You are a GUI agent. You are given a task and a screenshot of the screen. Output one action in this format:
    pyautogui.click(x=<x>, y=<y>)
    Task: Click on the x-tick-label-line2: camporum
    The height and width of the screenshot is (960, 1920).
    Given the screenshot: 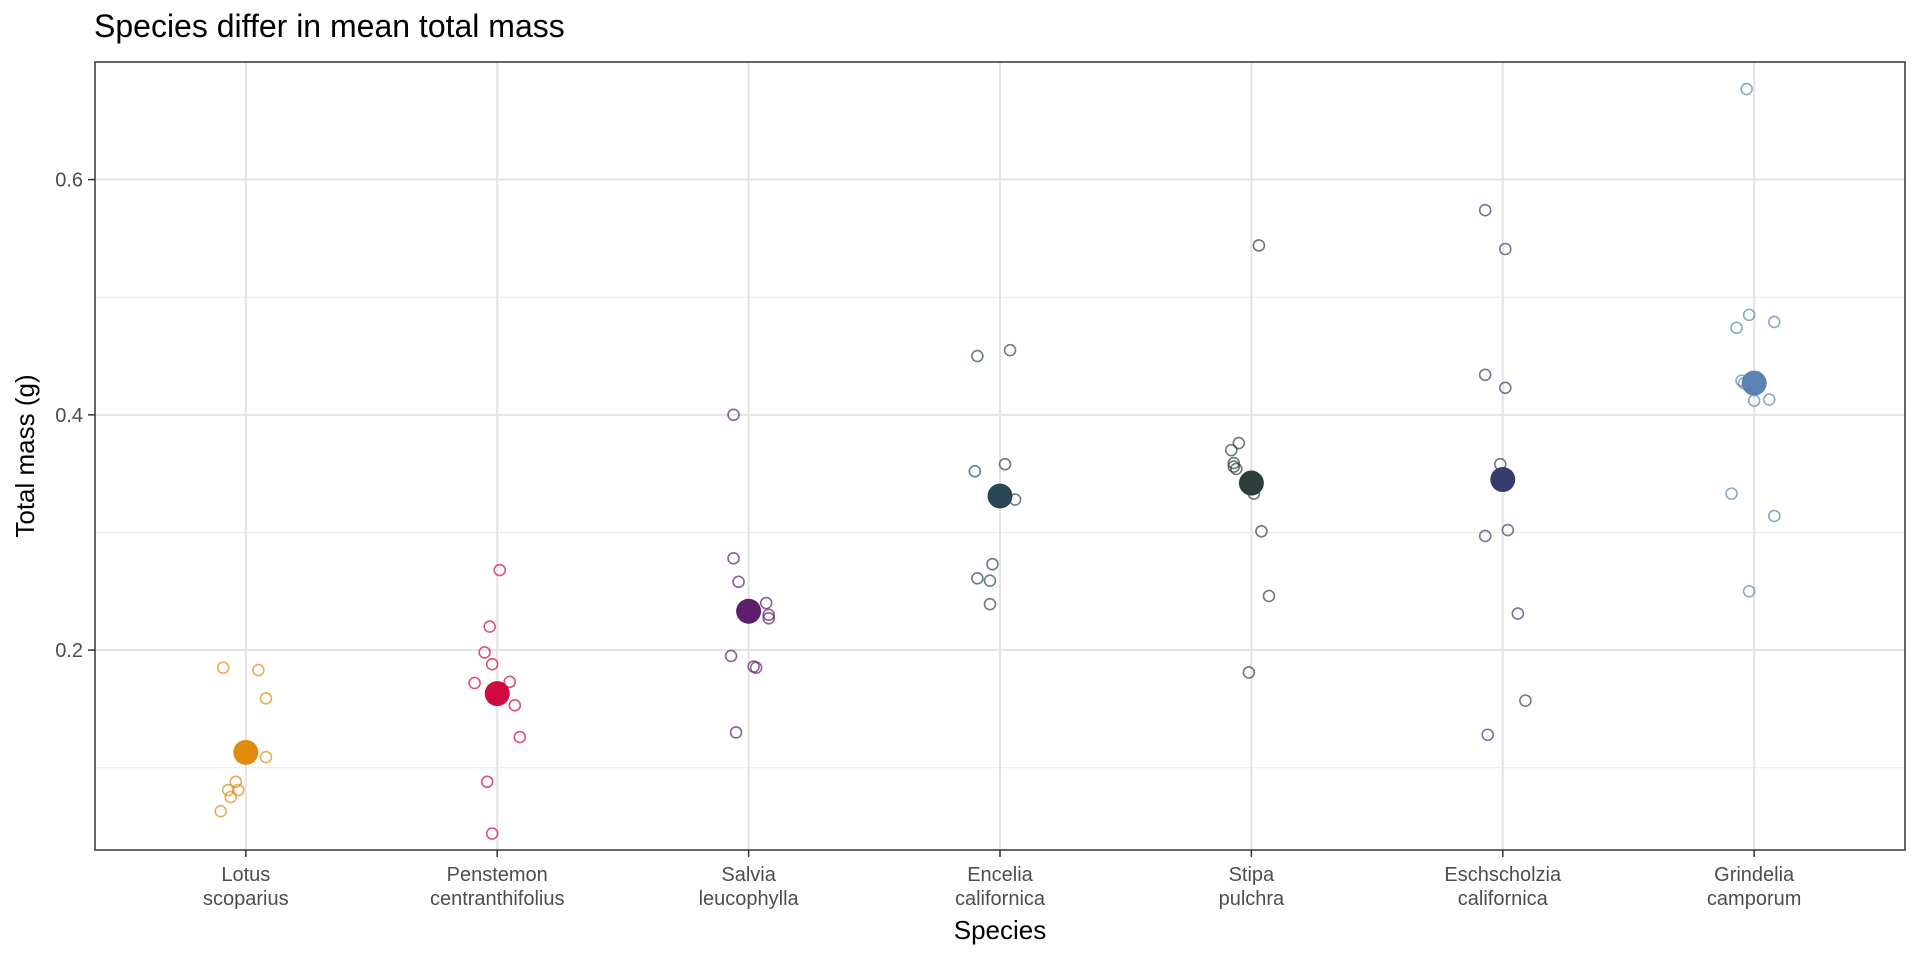 What is the action you would take?
    pyautogui.click(x=1754, y=899)
    